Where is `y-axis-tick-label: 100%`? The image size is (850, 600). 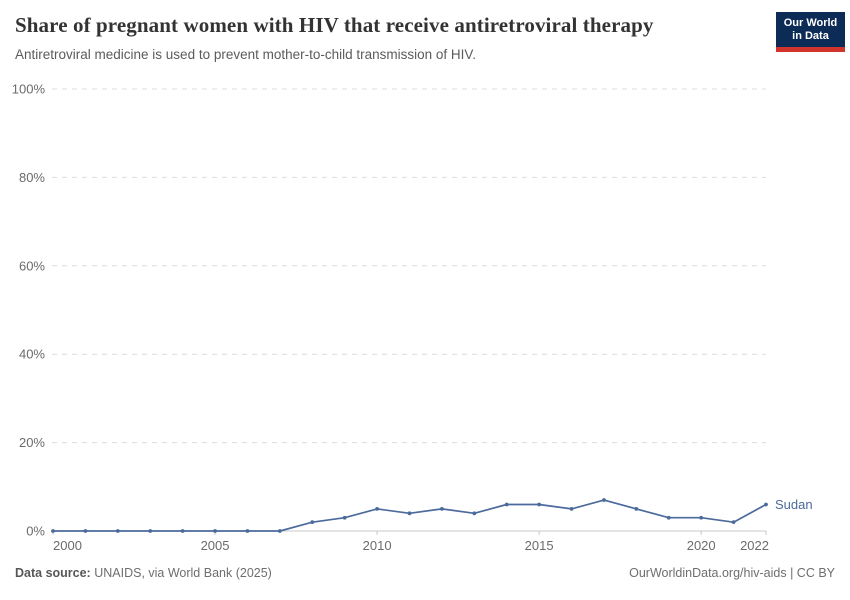
y-axis-tick-label: 100% is located at coordinates (29, 89).